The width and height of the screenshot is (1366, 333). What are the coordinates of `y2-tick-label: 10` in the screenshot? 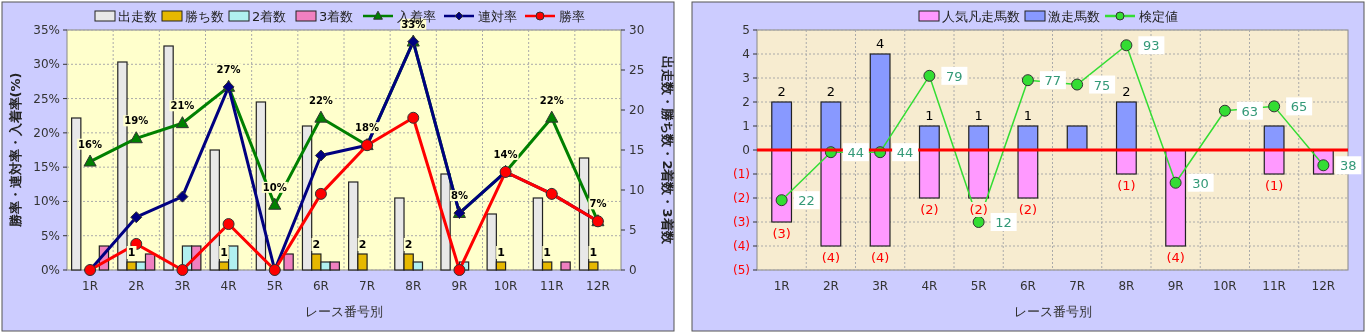 It's located at (637, 190).